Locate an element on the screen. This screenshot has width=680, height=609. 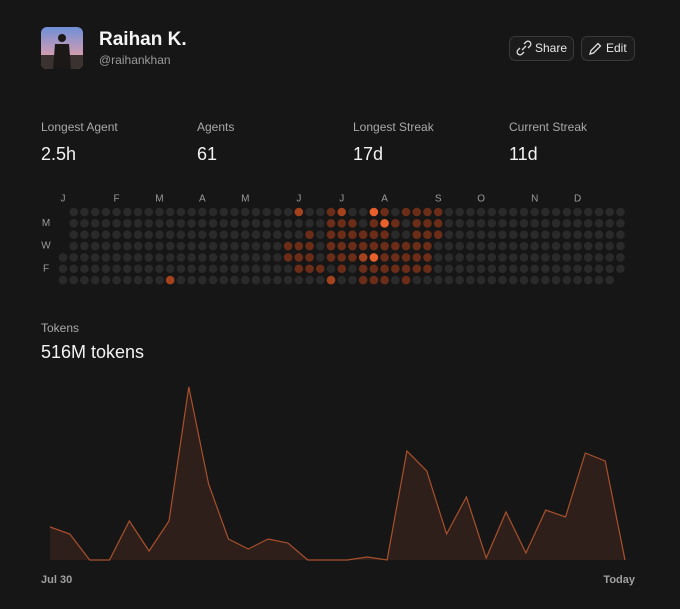
x-label: Today is located at coordinates (619, 580).